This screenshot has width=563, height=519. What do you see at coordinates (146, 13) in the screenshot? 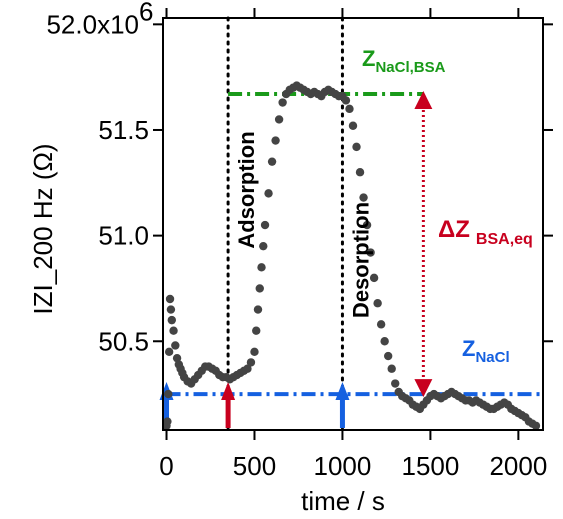
I see `y-exponent: 6` at bounding box center [146, 13].